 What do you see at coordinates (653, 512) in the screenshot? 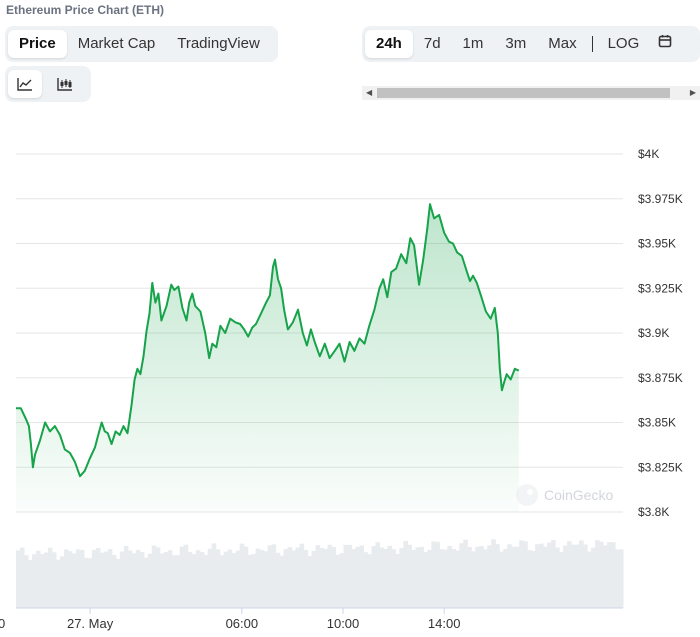
I see `y-tick-label-0: $3.8K` at bounding box center [653, 512].